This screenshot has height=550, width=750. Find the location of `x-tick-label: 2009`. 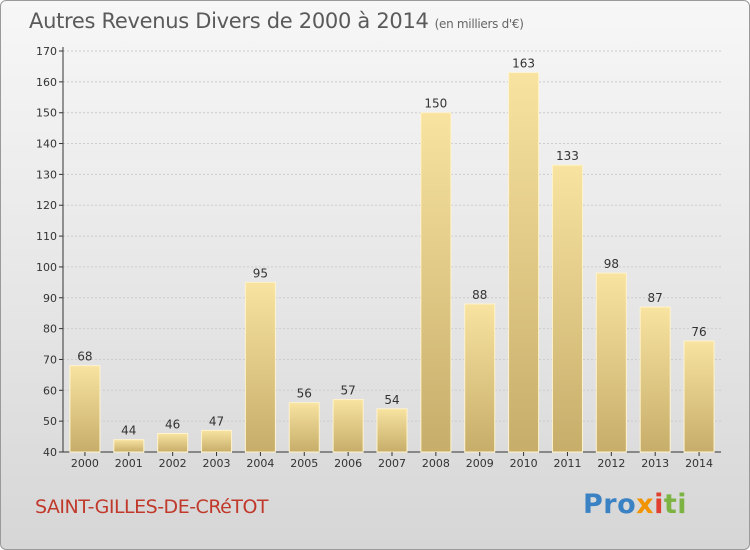

x-tick-label: 2009 is located at coordinates (480, 463).